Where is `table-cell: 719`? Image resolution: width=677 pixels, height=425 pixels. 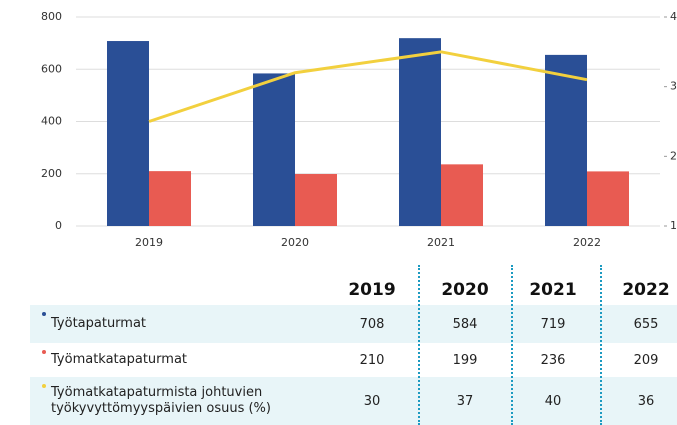 table-cell: 719 is located at coordinates (553, 324).